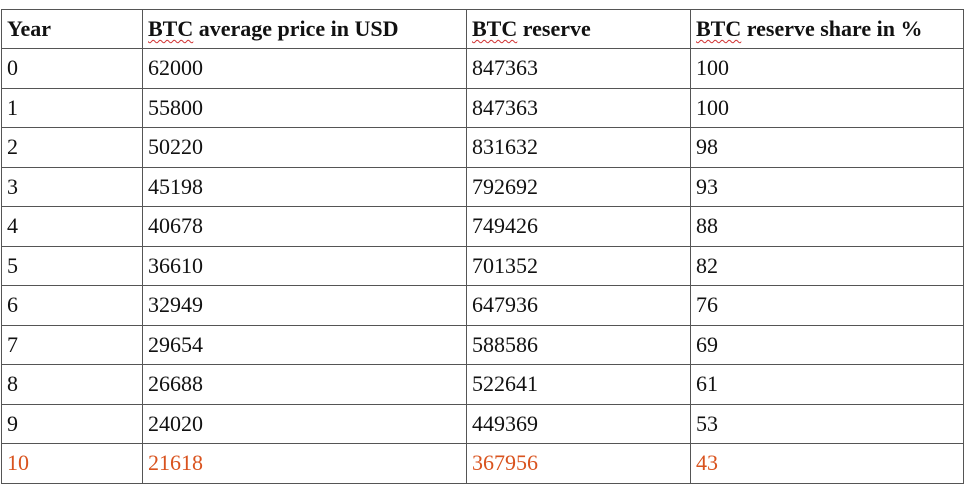 The width and height of the screenshot is (964, 484). What do you see at coordinates (304, 344) in the screenshot?
I see `cell-btc-average-price: 29654` at bounding box center [304, 344].